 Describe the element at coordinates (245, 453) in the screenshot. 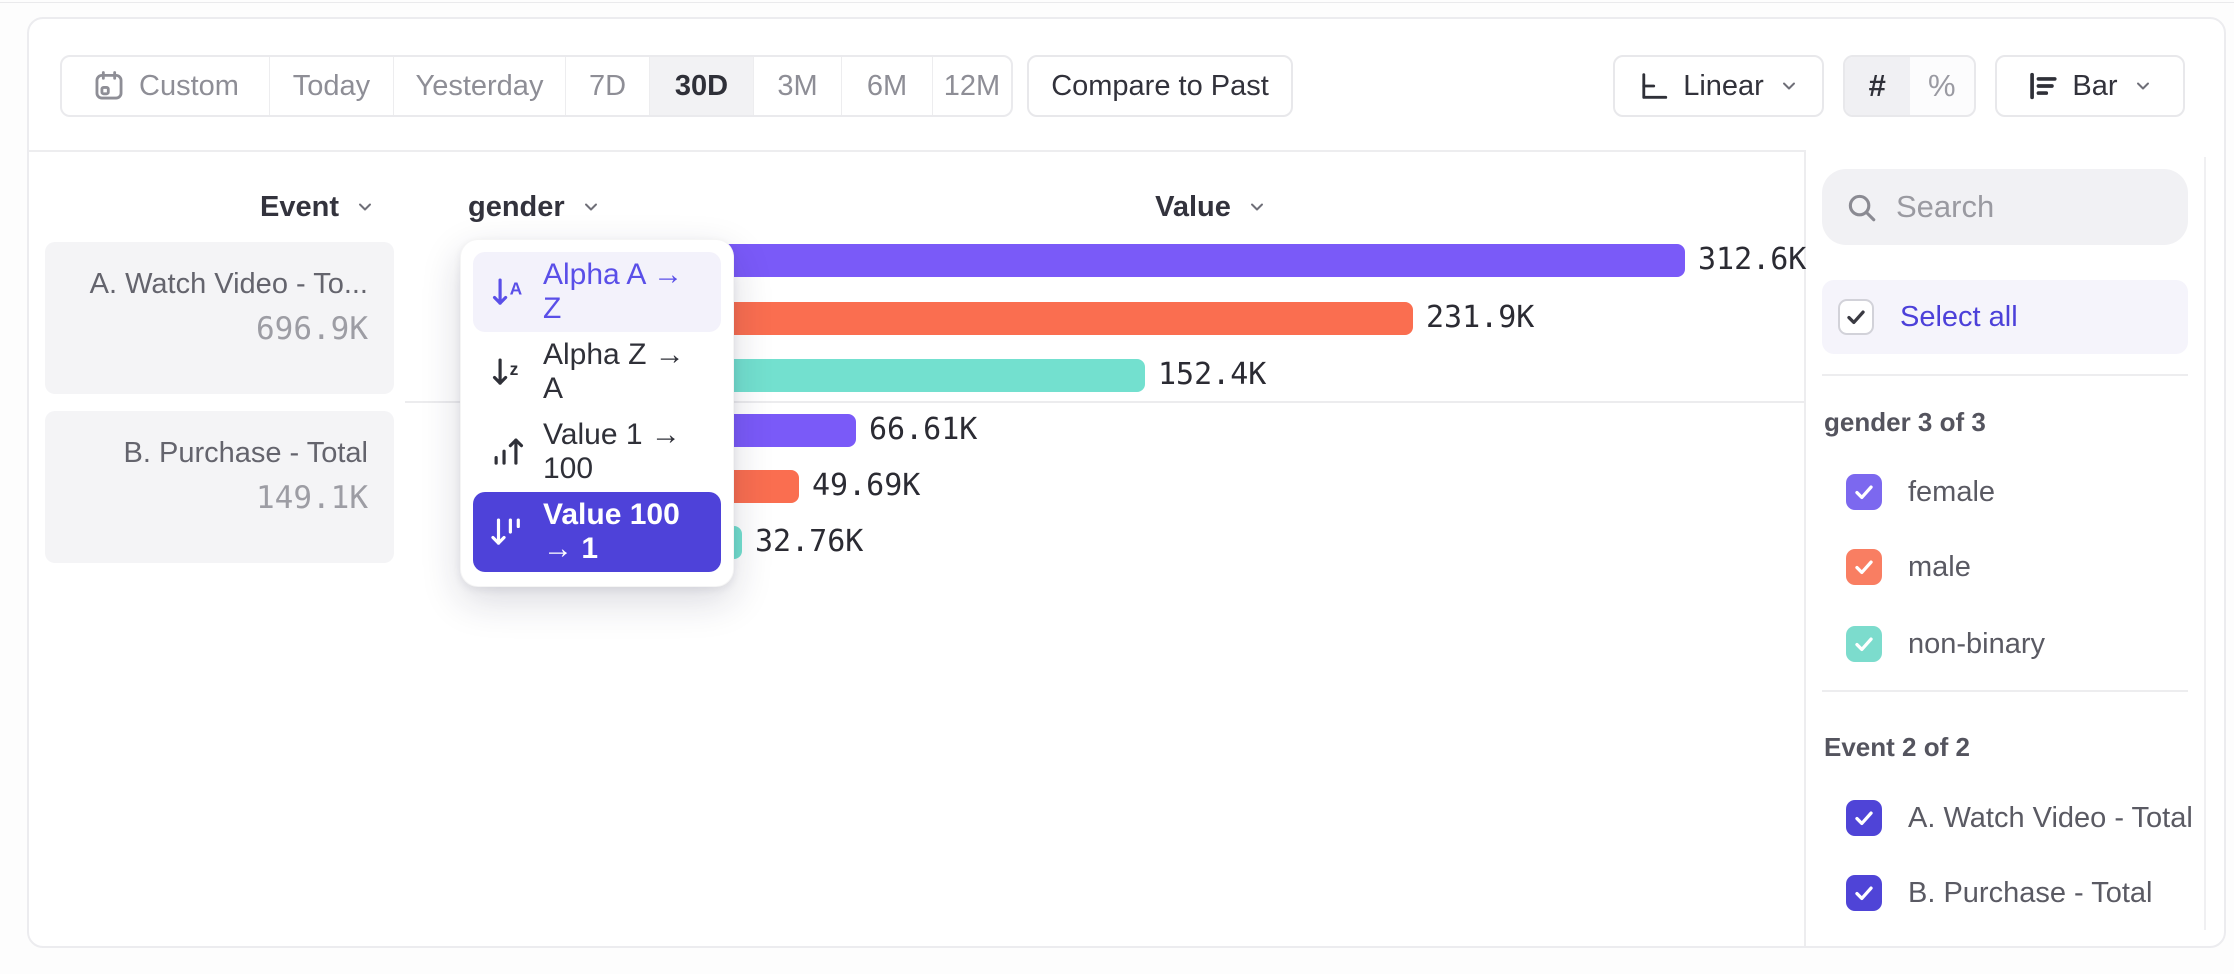

I see `event-card-label: B. Purchase - Total` at that location.